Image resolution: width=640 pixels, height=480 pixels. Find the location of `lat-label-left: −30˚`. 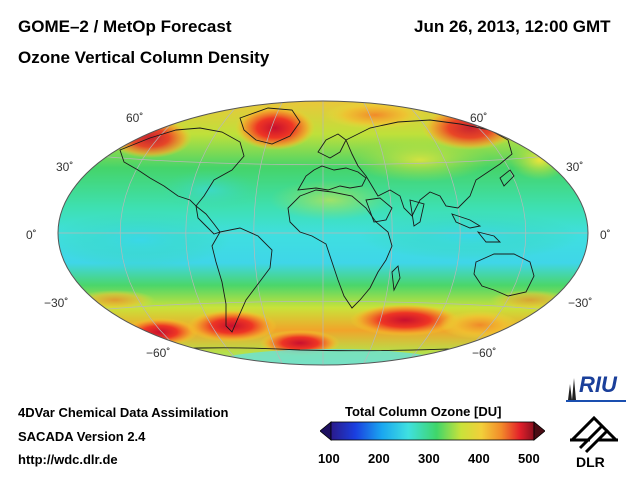

lat-label-left: −30˚ is located at coordinates (56, 303).